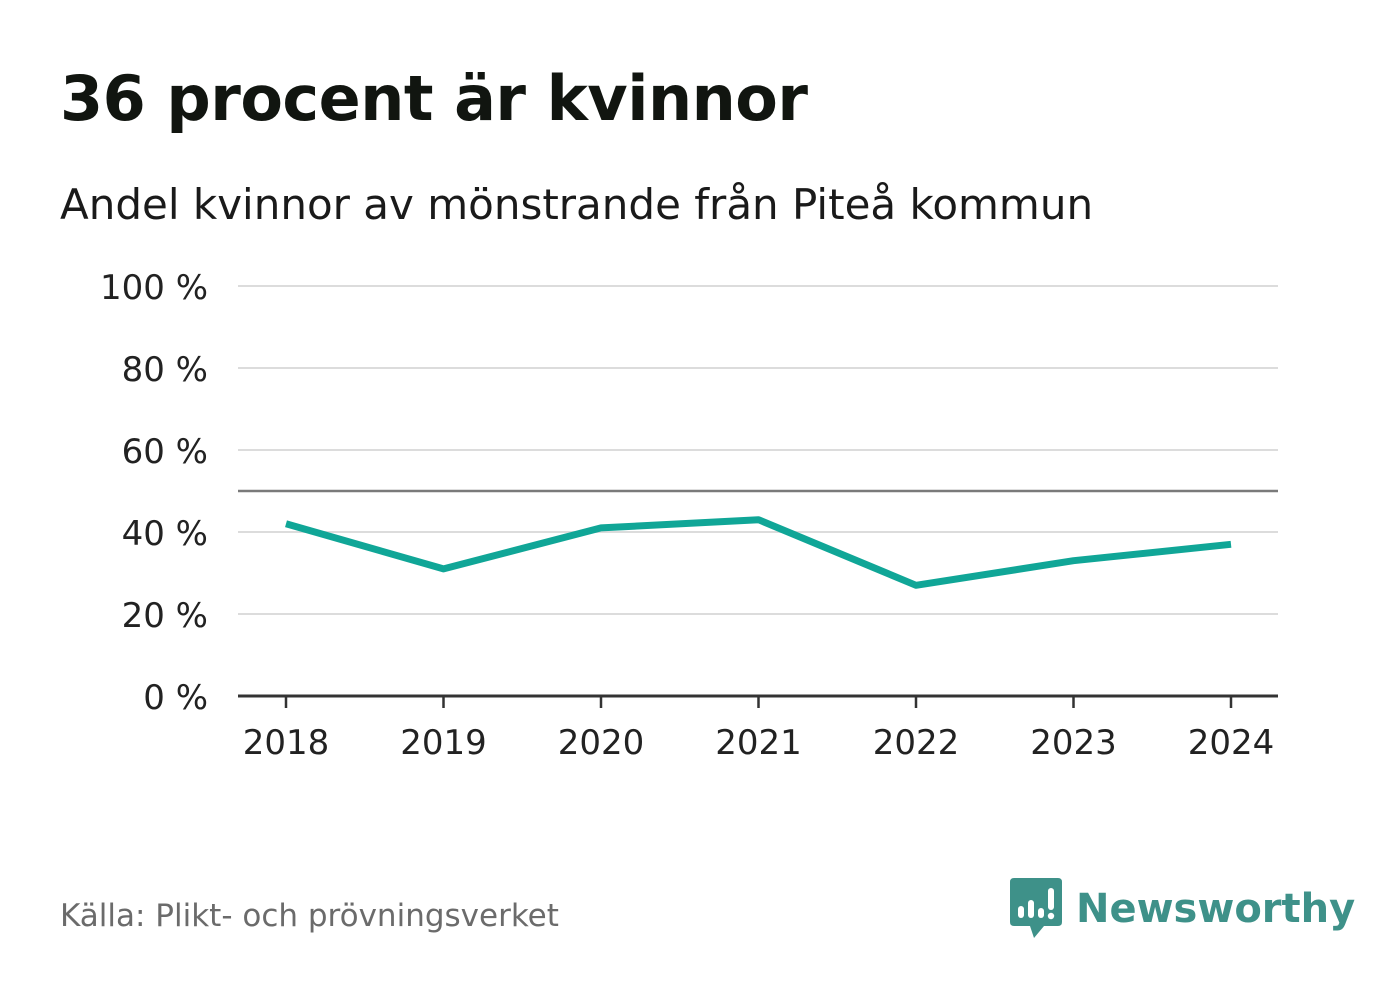  What do you see at coordinates (916, 743) in the screenshot?
I see `x-tick-label-2022: 2022` at bounding box center [916, 743].